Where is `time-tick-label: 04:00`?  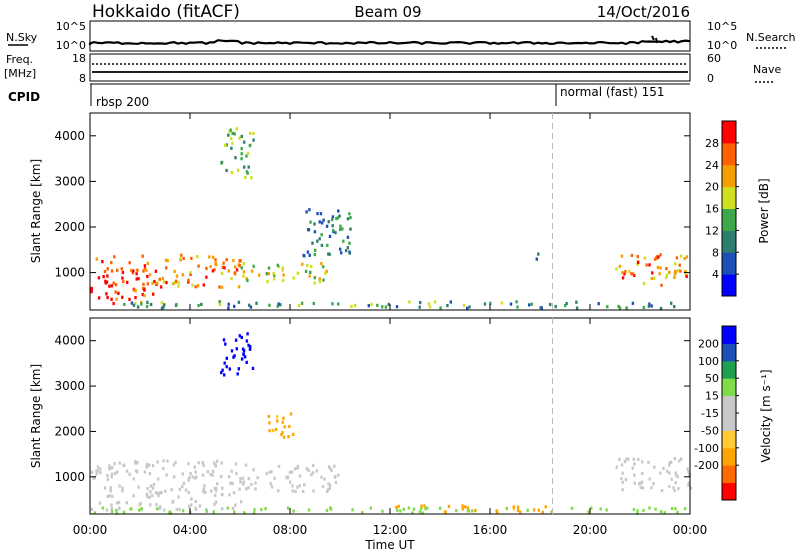 time-tick-label: 04:00 is located at coordinates (190, 530).